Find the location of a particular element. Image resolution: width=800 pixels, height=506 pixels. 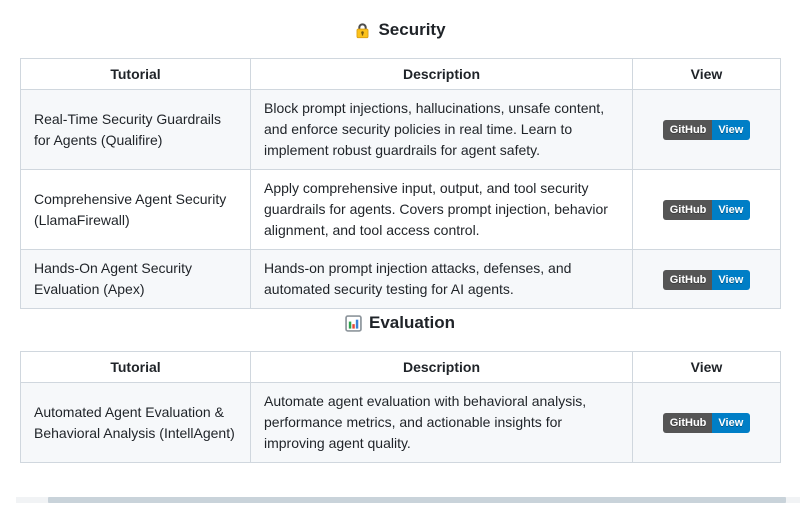

section-title: Security is located at coordinates (412, 29).